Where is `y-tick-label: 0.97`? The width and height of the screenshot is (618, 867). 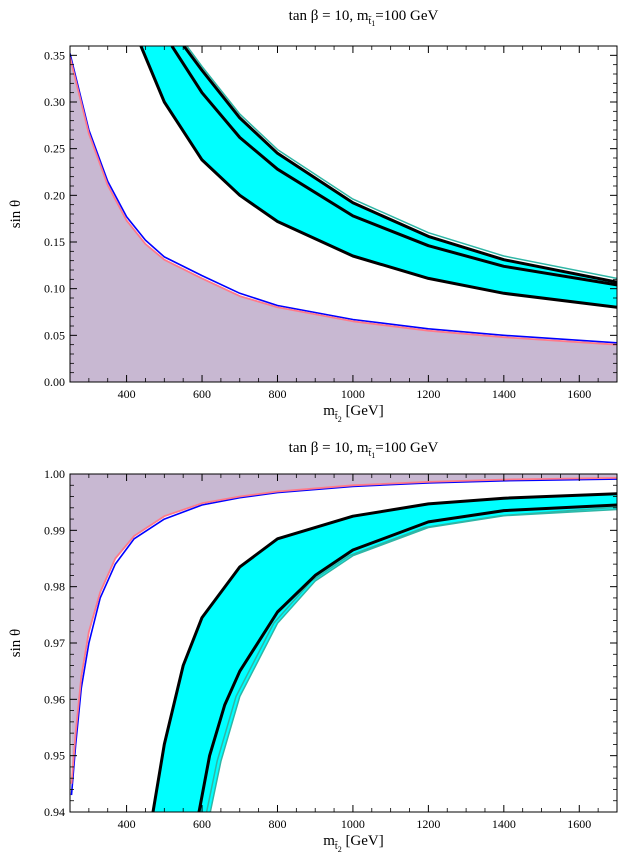
y-tick-label: 0.97 is located at coordinates (54, 643).